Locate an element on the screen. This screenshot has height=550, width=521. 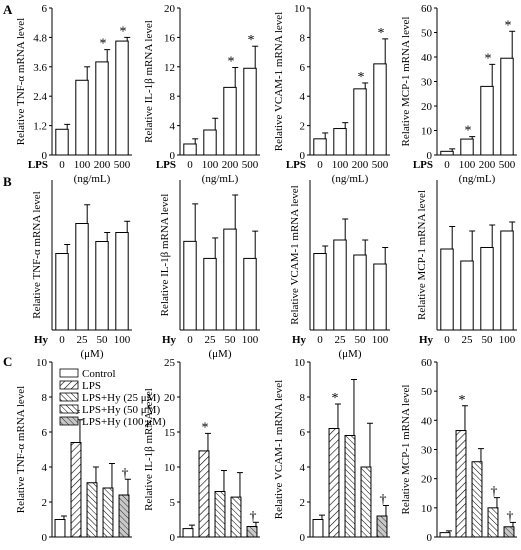
legend-swatch-hy100 is located at coordinates (69, 421).